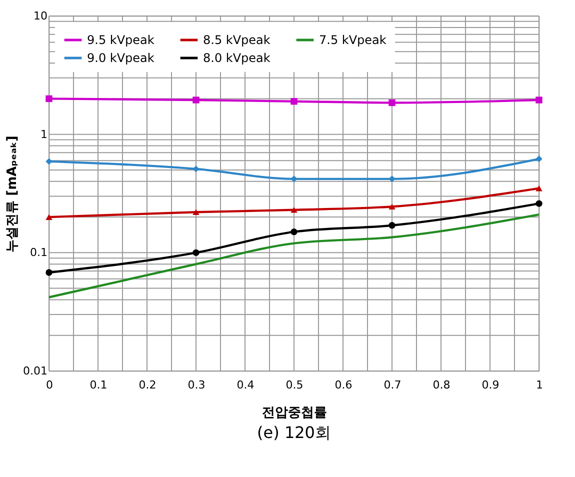 Image resolution: width=575 pixels, height=477 pixels. I want to click on y-axis-title: 누설전류 [mAₚₑₐₖ], so click(12, 194).